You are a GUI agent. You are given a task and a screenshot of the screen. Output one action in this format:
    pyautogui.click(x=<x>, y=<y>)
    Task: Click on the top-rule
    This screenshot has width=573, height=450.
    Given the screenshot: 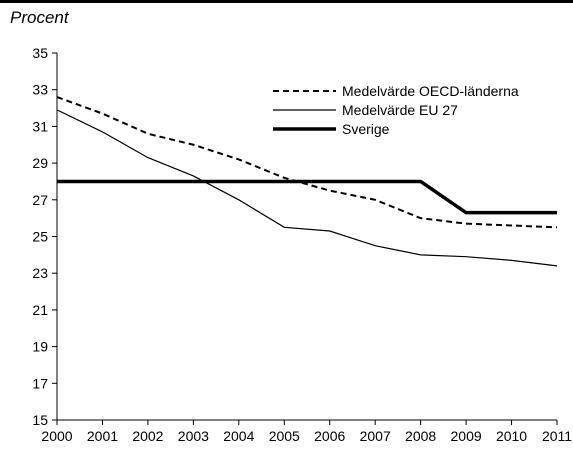 What is the action you would take?
    pyautogui.click(x=286, y=1)
    